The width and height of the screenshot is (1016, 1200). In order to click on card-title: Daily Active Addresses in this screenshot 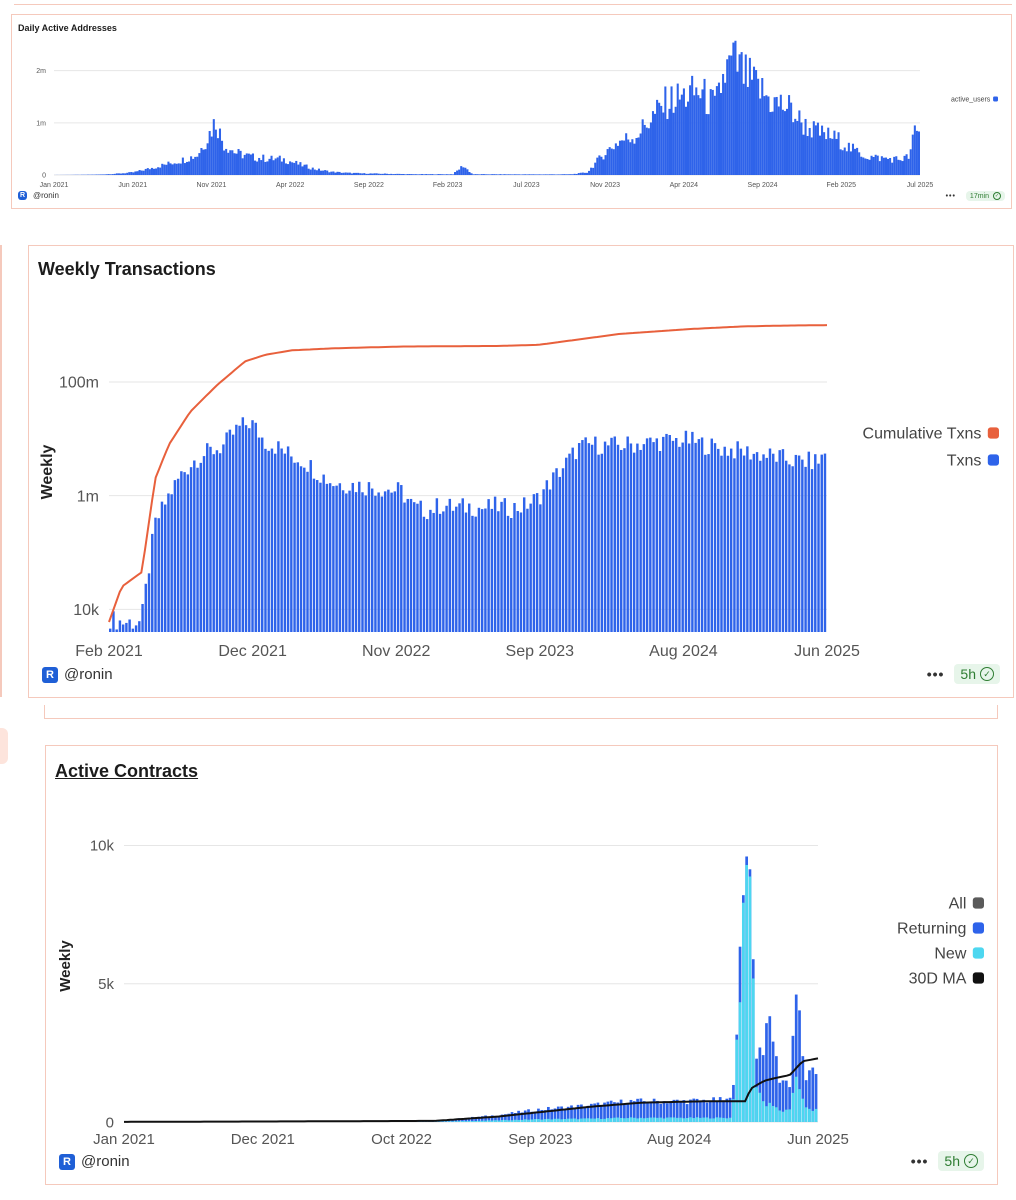, I will do `click(67, 28)`.